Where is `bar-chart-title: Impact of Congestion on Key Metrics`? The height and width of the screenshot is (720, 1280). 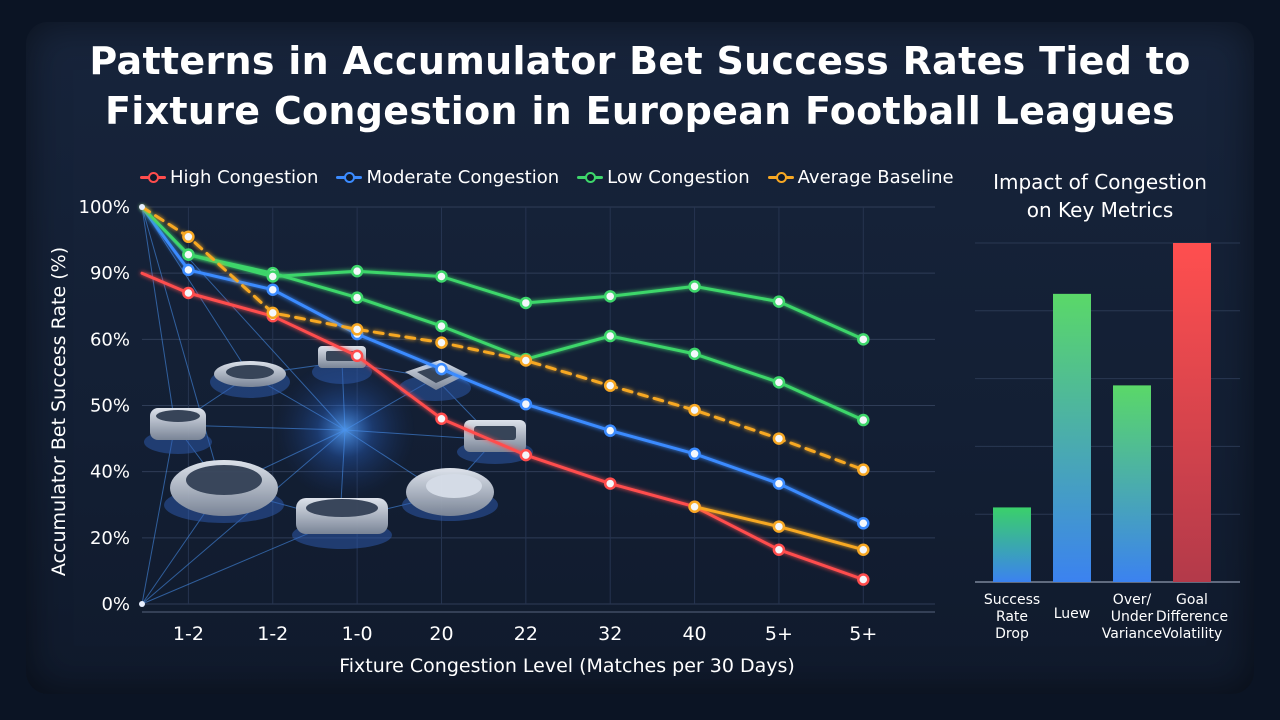 bar-chart-title: Impact of Congestion on Key Metrics is located at coordinates (1100, 196).